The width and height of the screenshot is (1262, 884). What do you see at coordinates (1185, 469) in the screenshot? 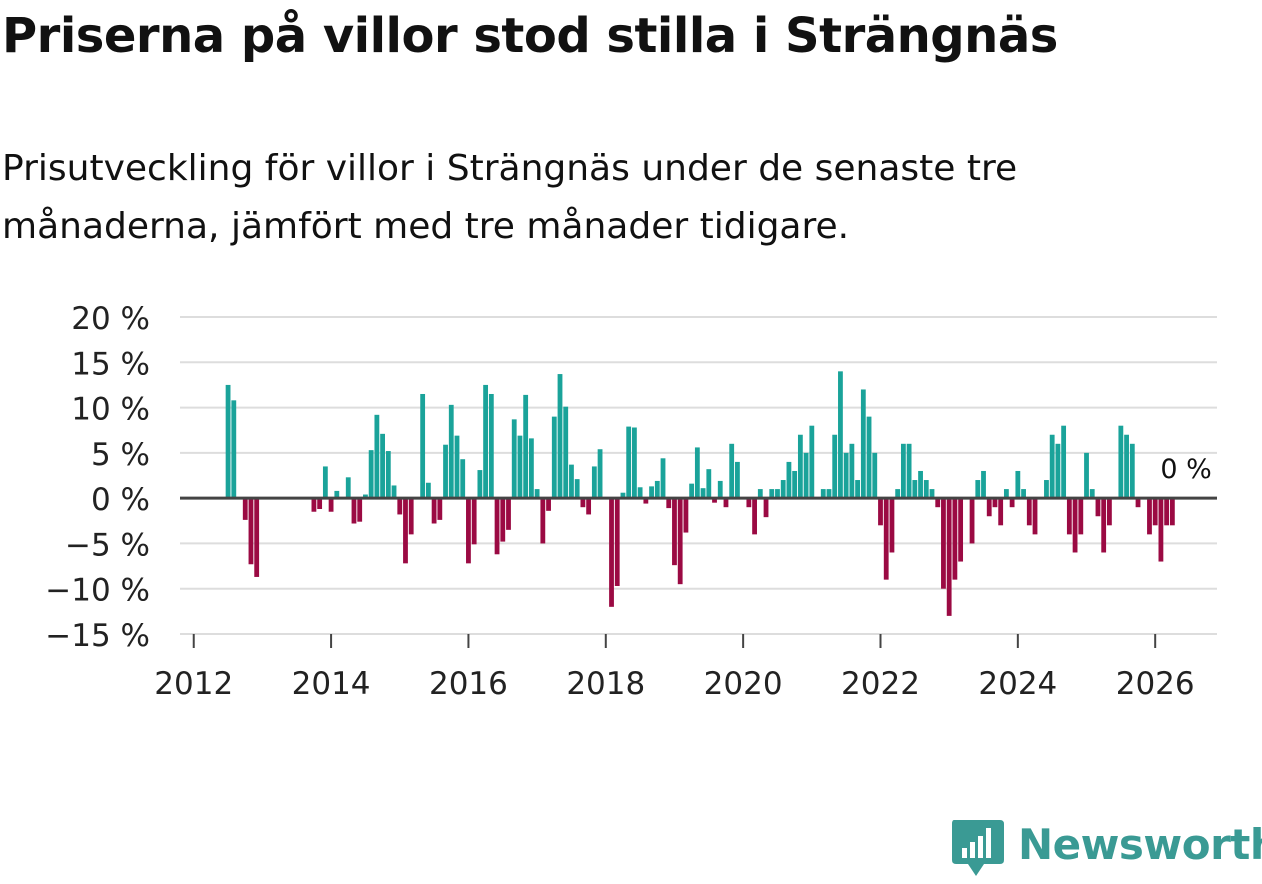
I see `annotations: 0 %` at bounding box center [1185, 469].